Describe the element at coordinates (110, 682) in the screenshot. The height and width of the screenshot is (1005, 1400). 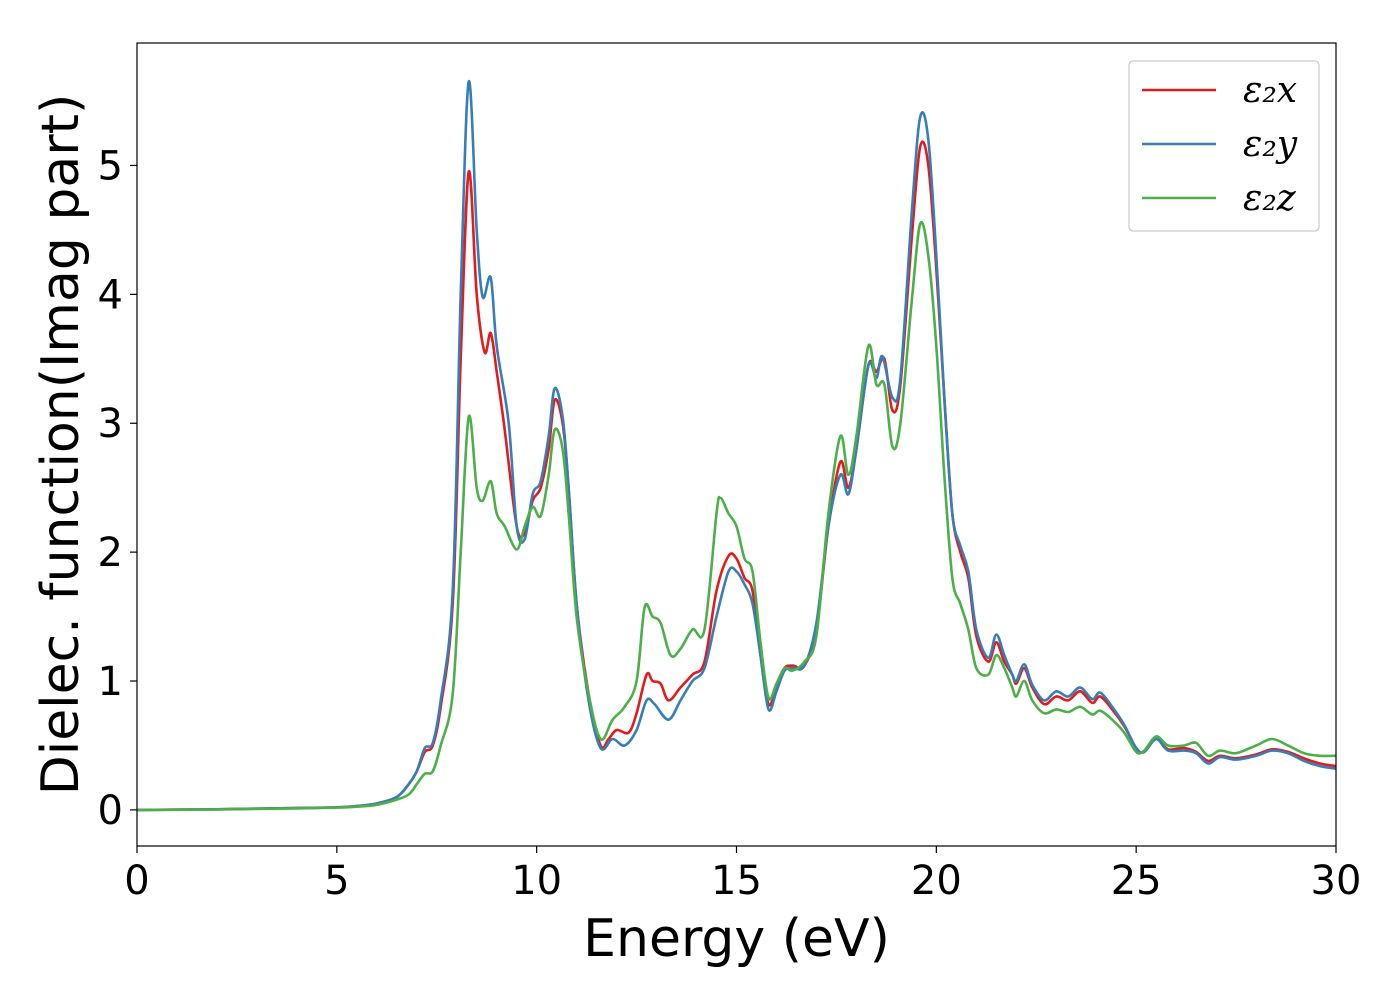
I see `y-tick-label: 1` at that location.